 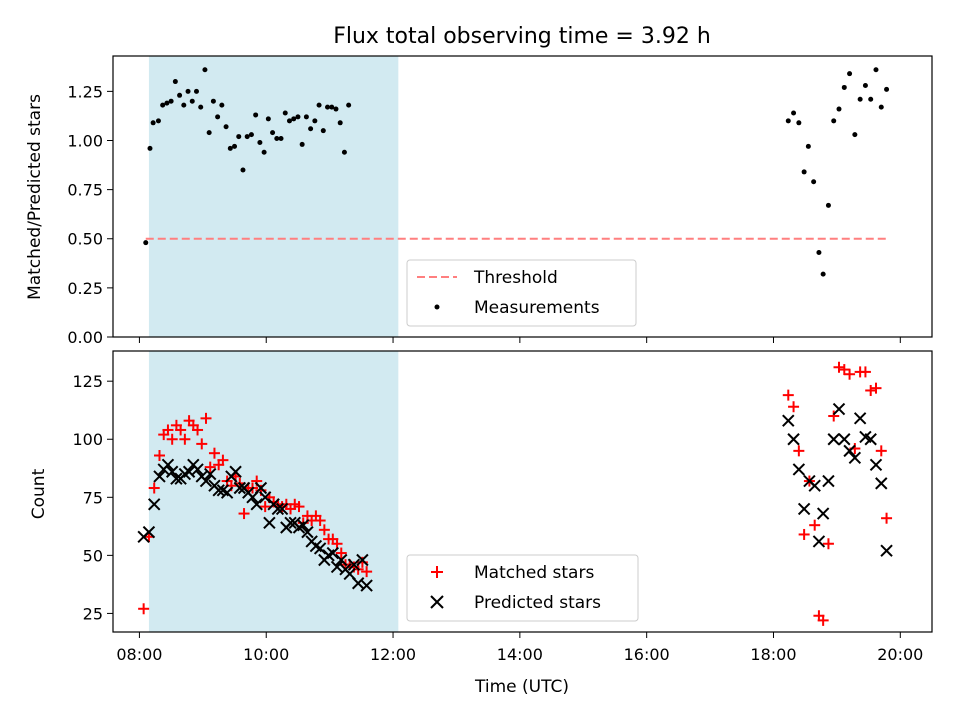 What do you see at coordinates (773, 654) in the screenshot?
I see `x-tick-label: 18:00` at bounding box center [773, 654].